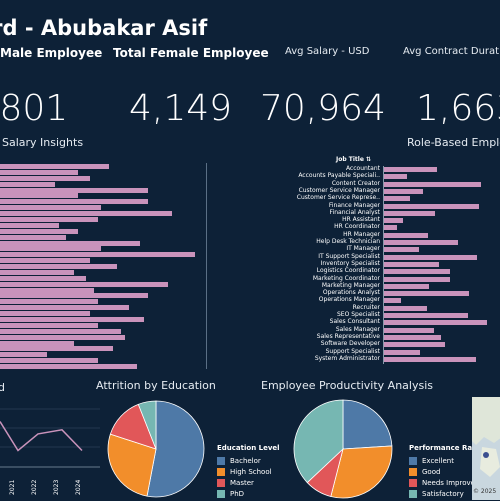  What do you see at coordinates (448, 460) in the screenshot?
I see `performance-legend-item: Excellent` at bounding box center [448, 460].